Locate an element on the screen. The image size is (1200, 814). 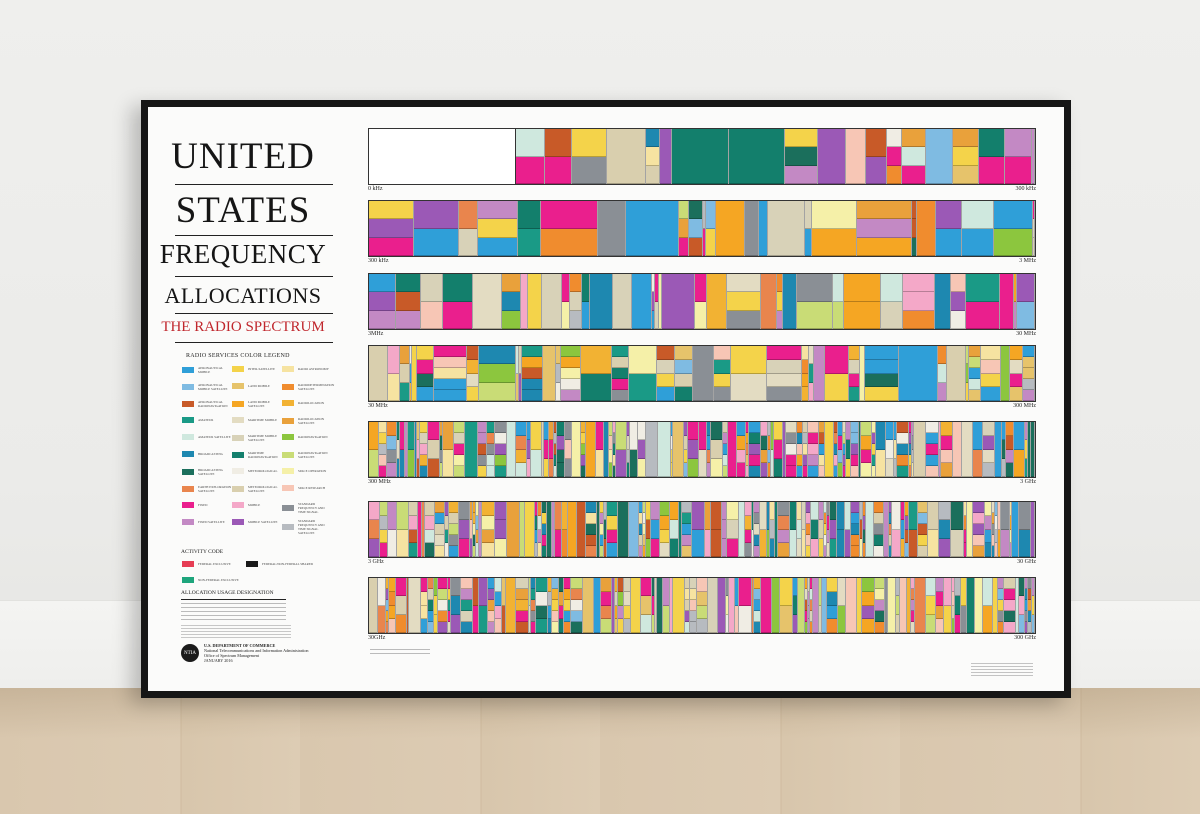
legend-item: MARITIME MOBILE SATELLITE is located at coordinates (257, 438).